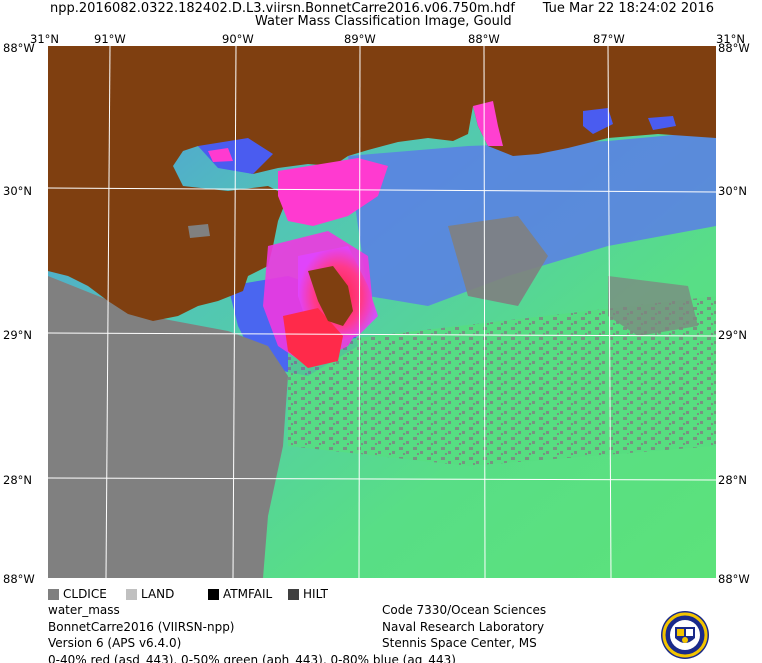 This screenshot has height=663, width=762. Describe the element at coordinates (502, 381) in the screenshot. I see `cloud-speckle-band` at that location.